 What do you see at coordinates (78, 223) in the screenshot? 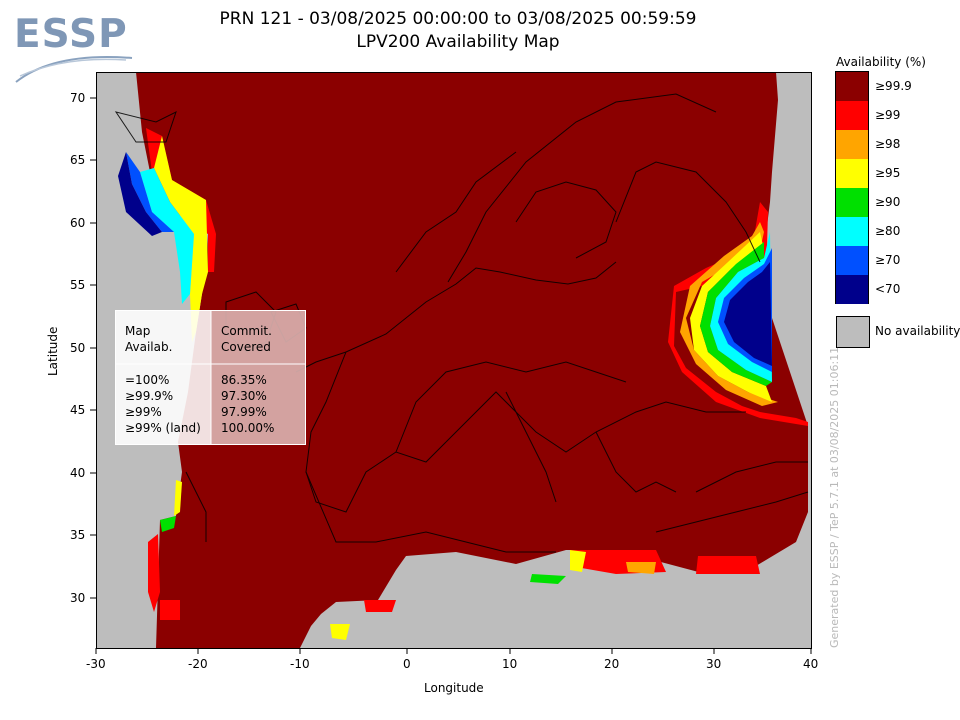
I see `y-tick-label: 60` at bounding box center [78, 223].